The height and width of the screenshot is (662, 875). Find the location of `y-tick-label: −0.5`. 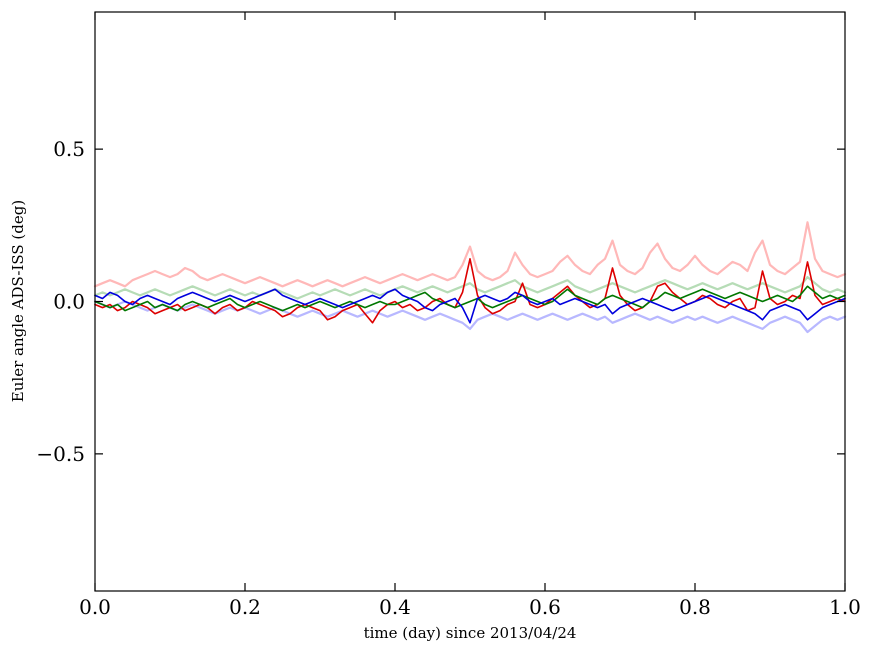

y-tick-label: −0.5 is located at coordinates (60, 454).